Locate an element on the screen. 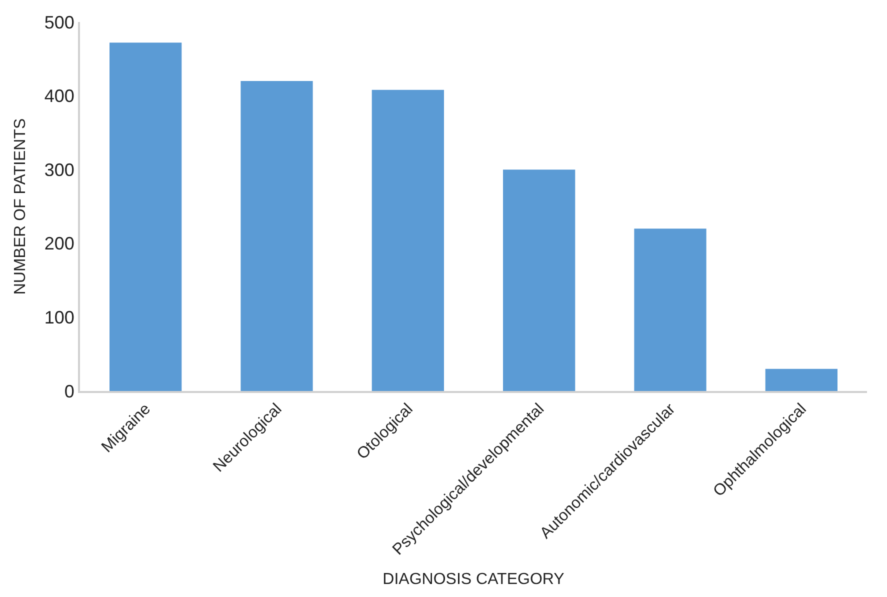  y-tick-label: 200 is located at coordinates (59, 244).